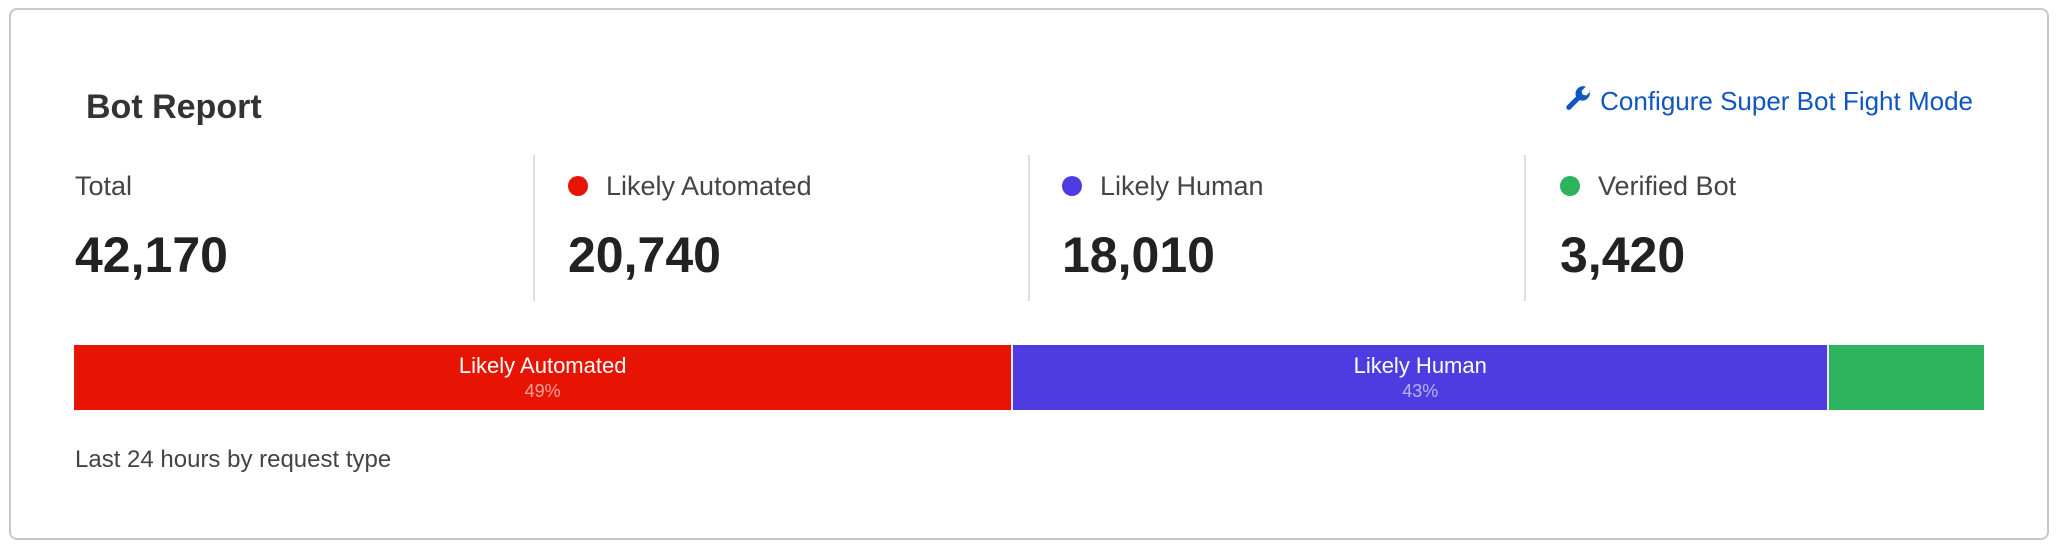  What do you see at coordinates (233, 459) in the screenshot?
I see `footer-caption: Last 24 hours by request type` at bounding box center [233, 459].